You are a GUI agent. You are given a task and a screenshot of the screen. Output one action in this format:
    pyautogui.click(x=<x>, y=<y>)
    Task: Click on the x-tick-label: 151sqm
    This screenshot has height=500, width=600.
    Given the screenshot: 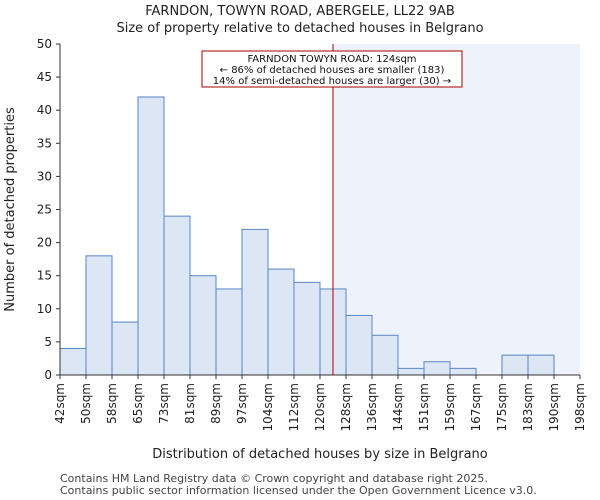 What is the action you would take?
    pyautogui.click(x=424, y=407)
    